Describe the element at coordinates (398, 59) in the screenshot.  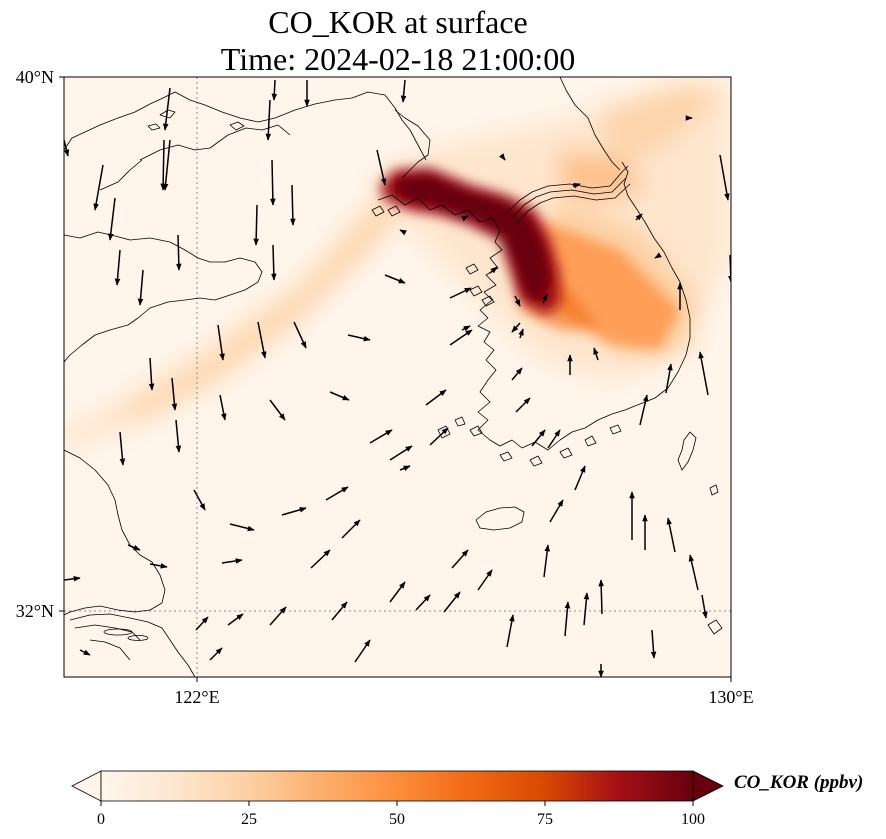
I see `map-time-subtitle: Time: 2024-02-18 21:00:00` at that location.